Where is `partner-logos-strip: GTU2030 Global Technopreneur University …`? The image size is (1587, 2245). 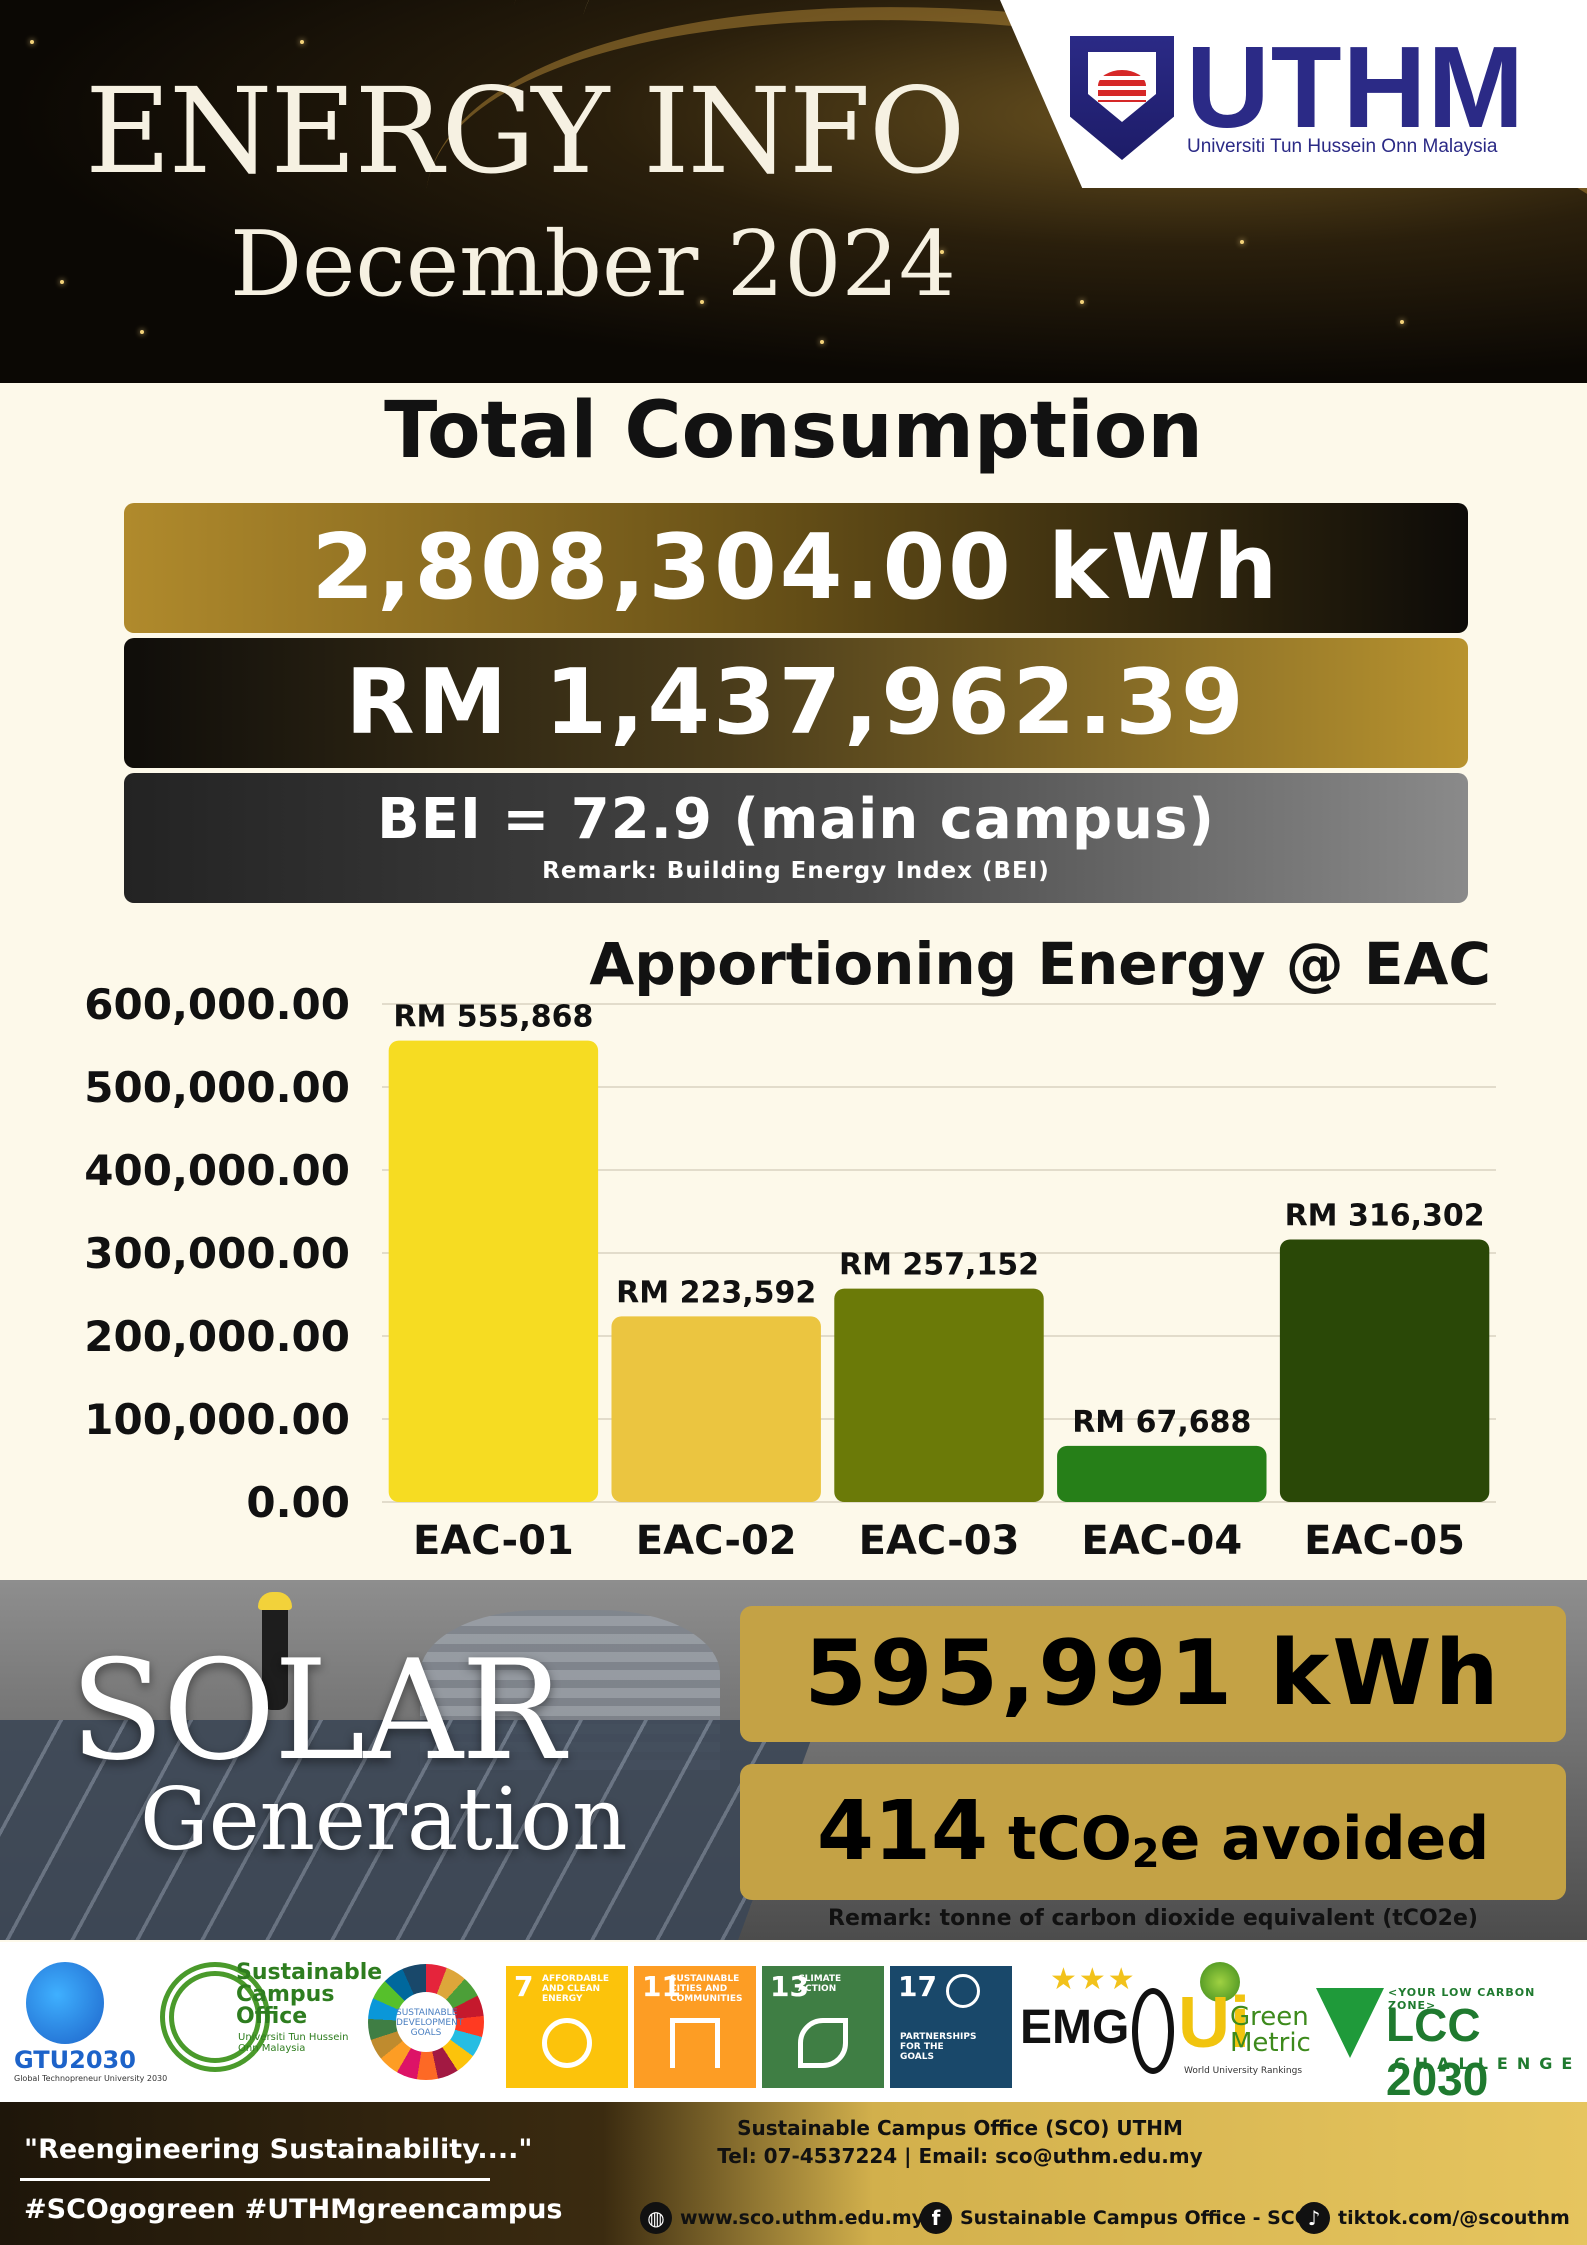
partner-logos-strip: GTU2030 Global Technopreneur University … is located at coordinates (793, 2023).